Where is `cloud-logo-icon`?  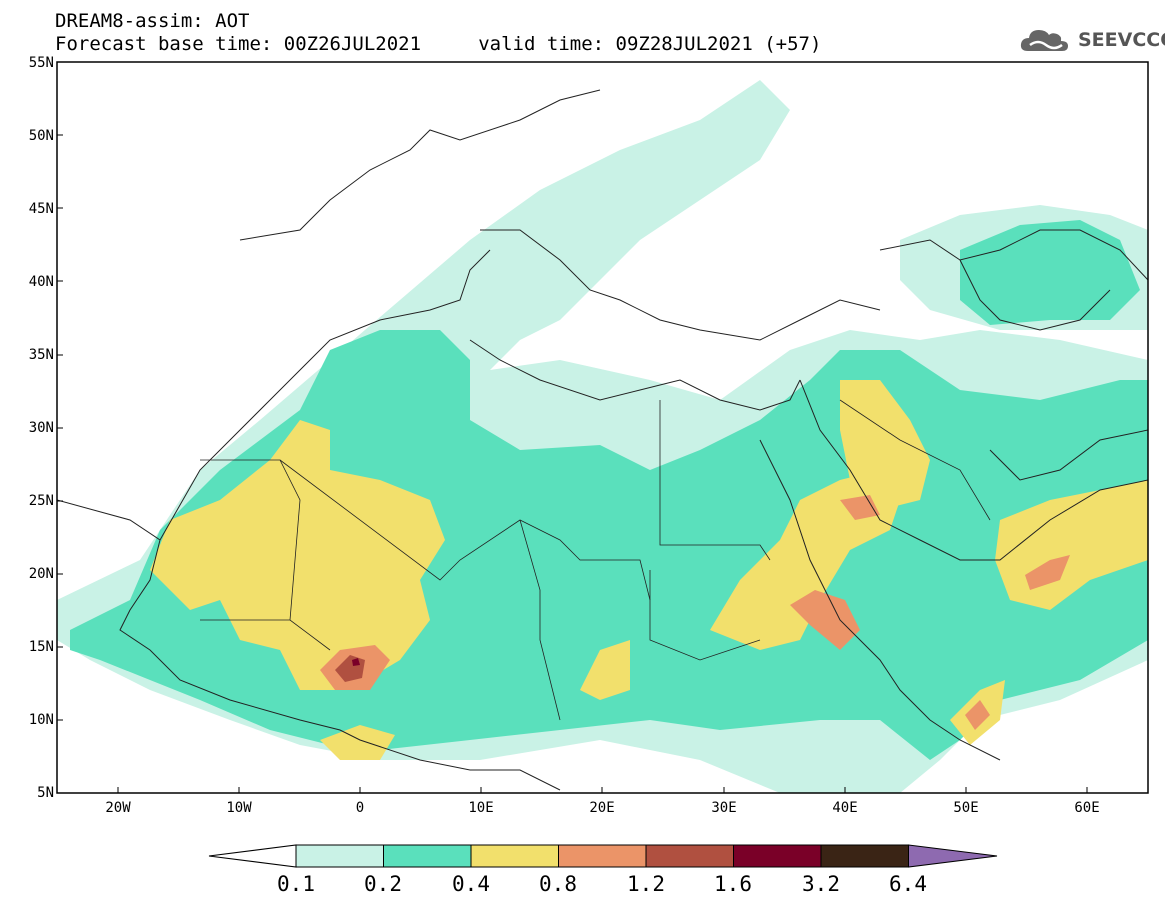
cloud-logo-icon is located at coordinates (1044, 40).